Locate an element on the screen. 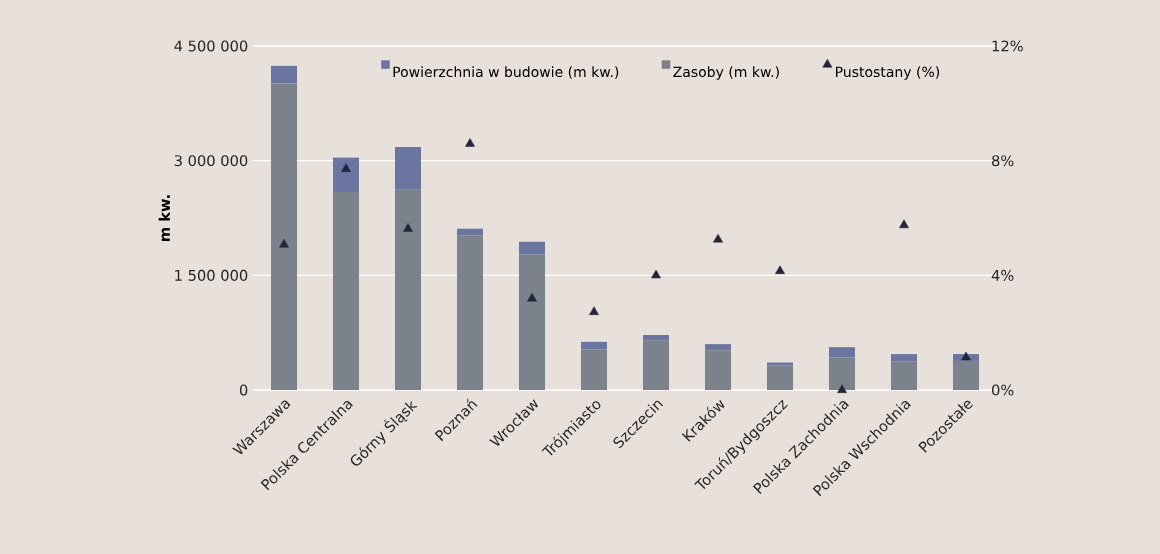 Image resolution: width=1160 pixels, height=554 pixels. legend-label: Pustostany (%) is located at coordinates (888, 73).